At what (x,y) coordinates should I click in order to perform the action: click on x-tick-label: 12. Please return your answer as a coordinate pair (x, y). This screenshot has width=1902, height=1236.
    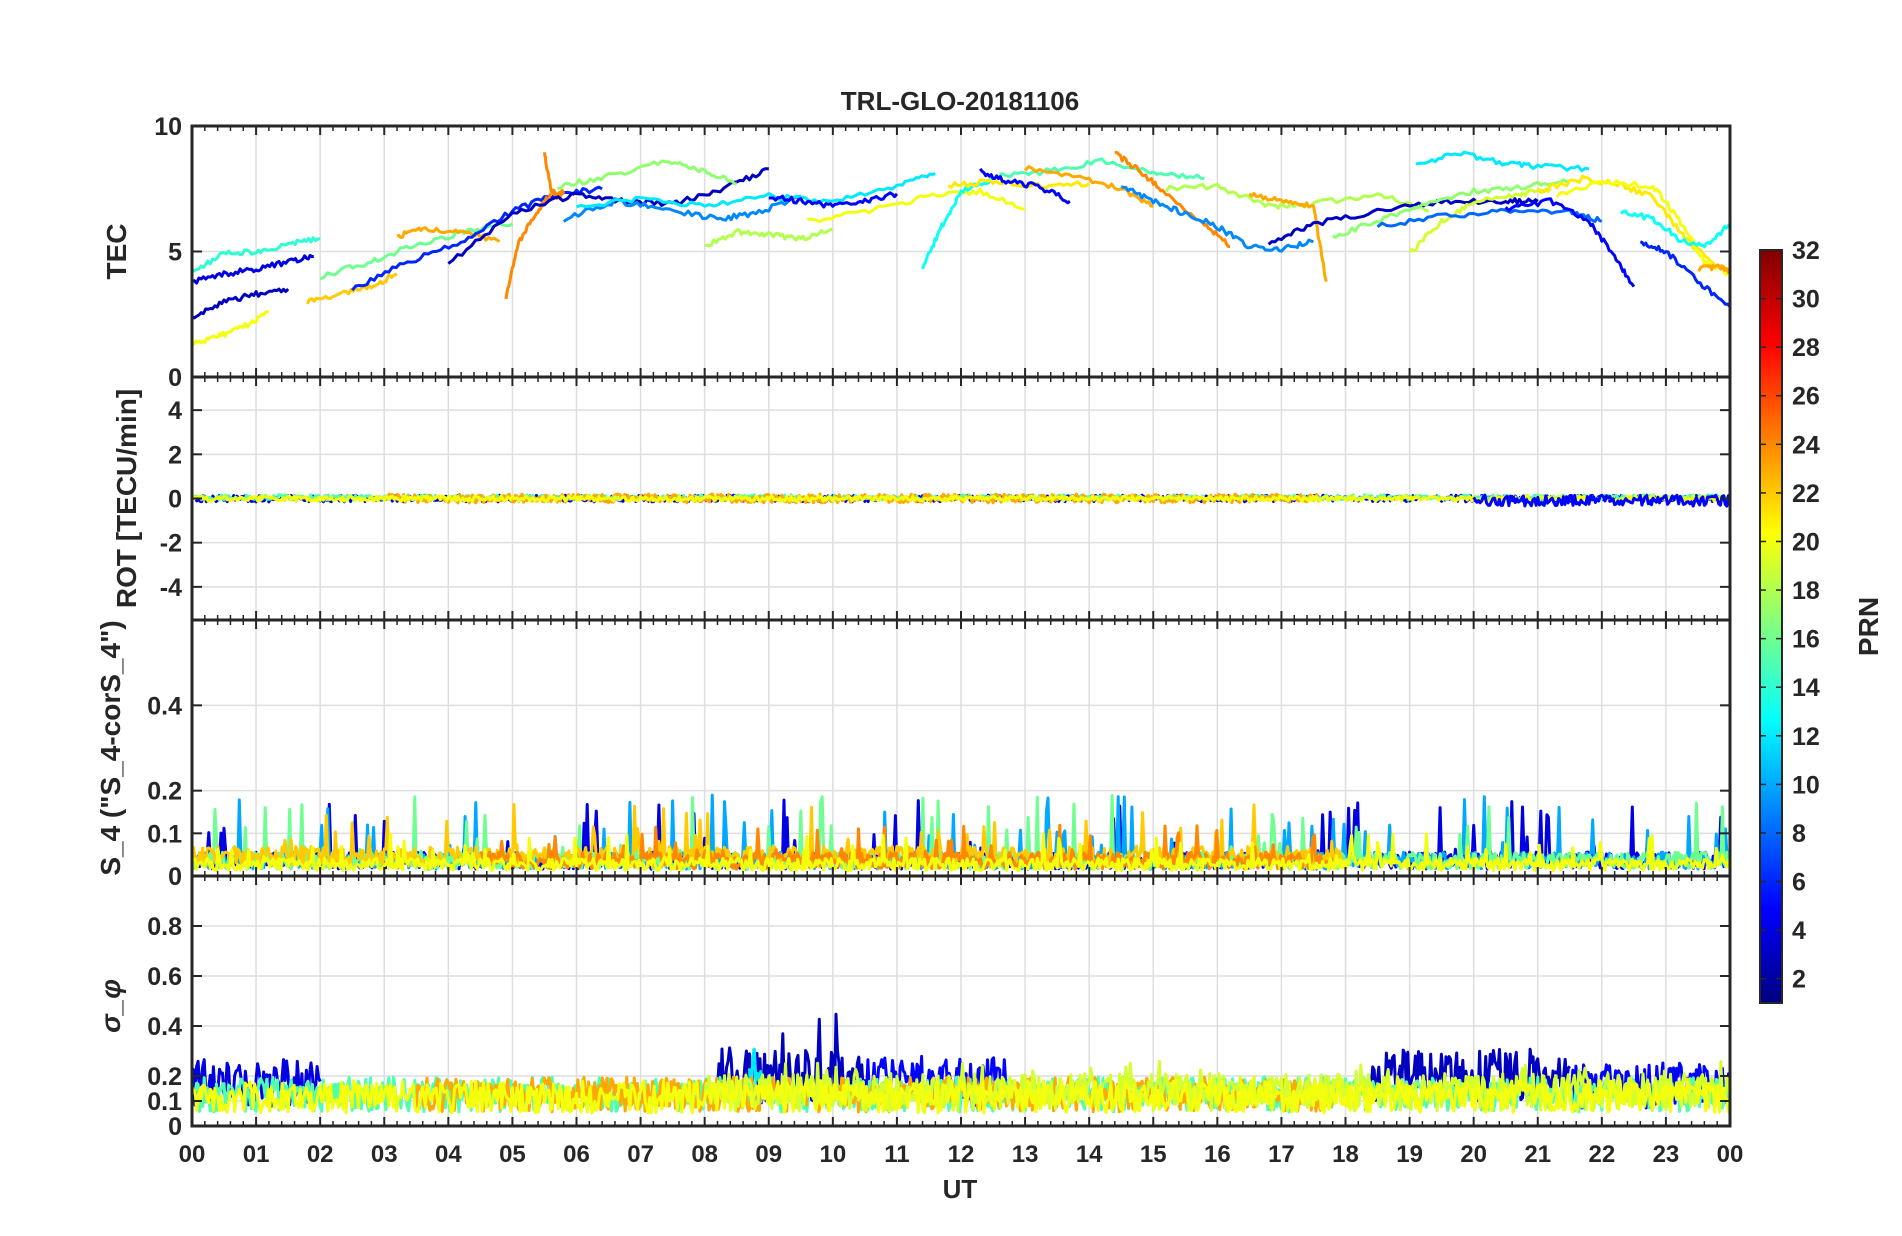
    Looking at the image, I should click on (961, 1154).